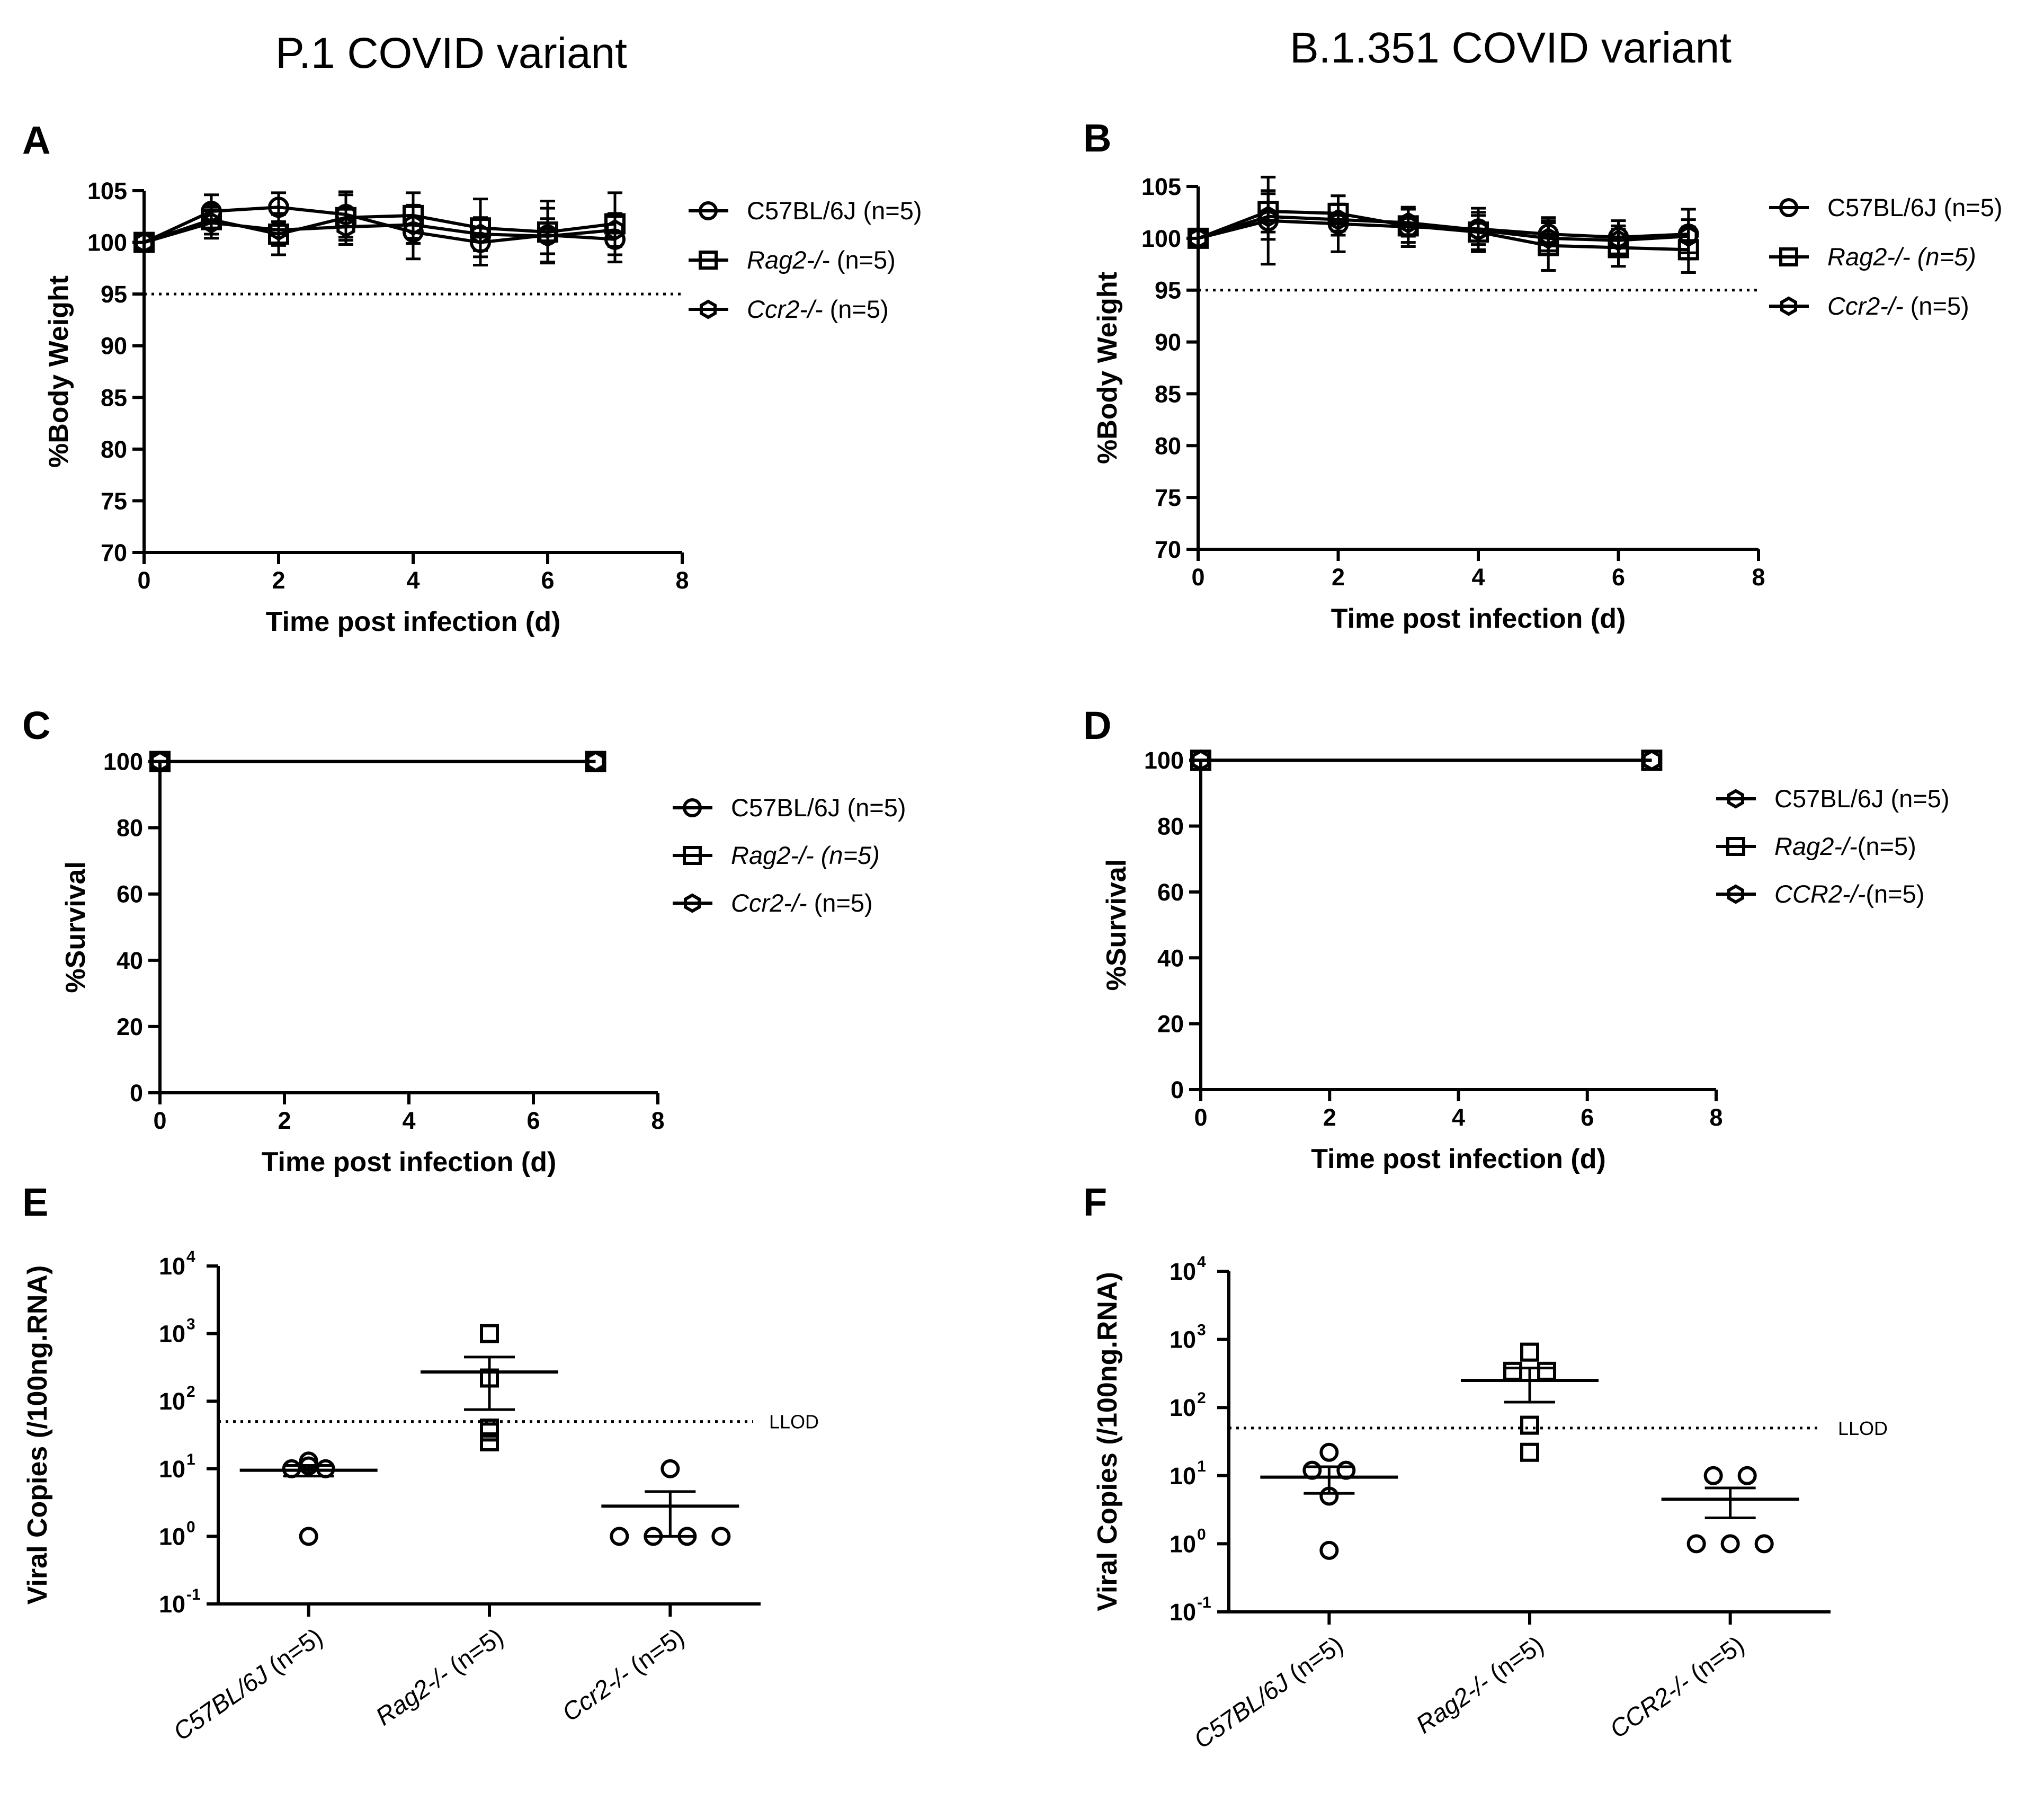  Describe the element at coordinates (35, 1202) in the screenshot. I see `panel-label: E` at that location.